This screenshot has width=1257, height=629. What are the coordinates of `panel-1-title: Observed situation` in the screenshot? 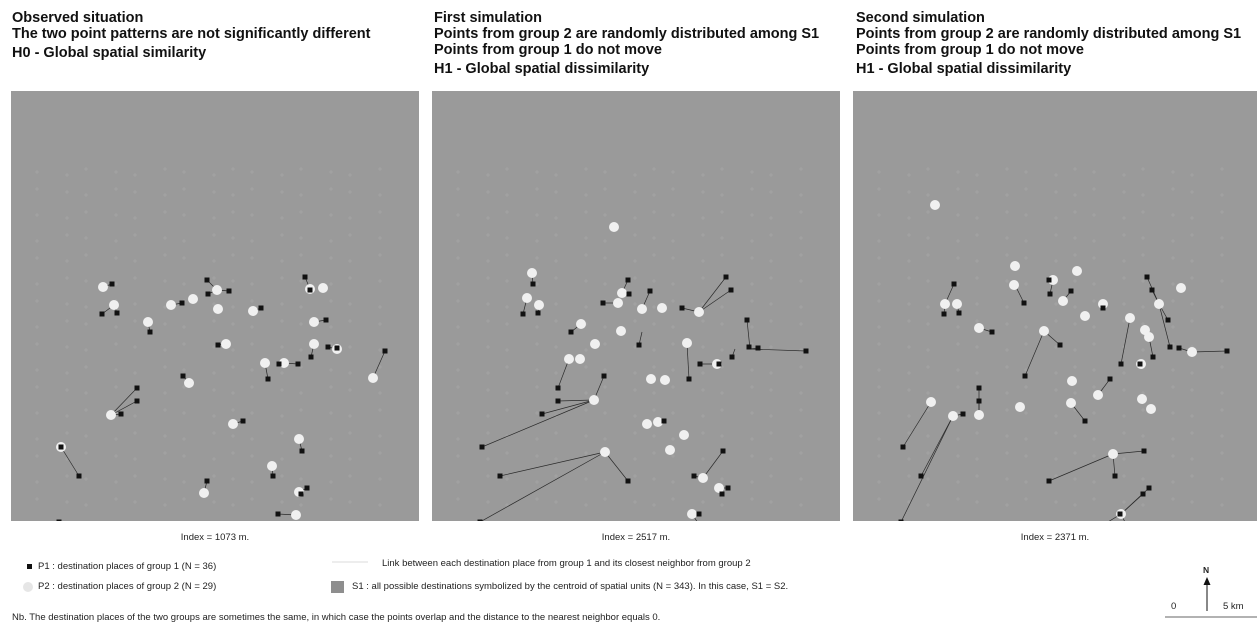 It's located at (78, 18).